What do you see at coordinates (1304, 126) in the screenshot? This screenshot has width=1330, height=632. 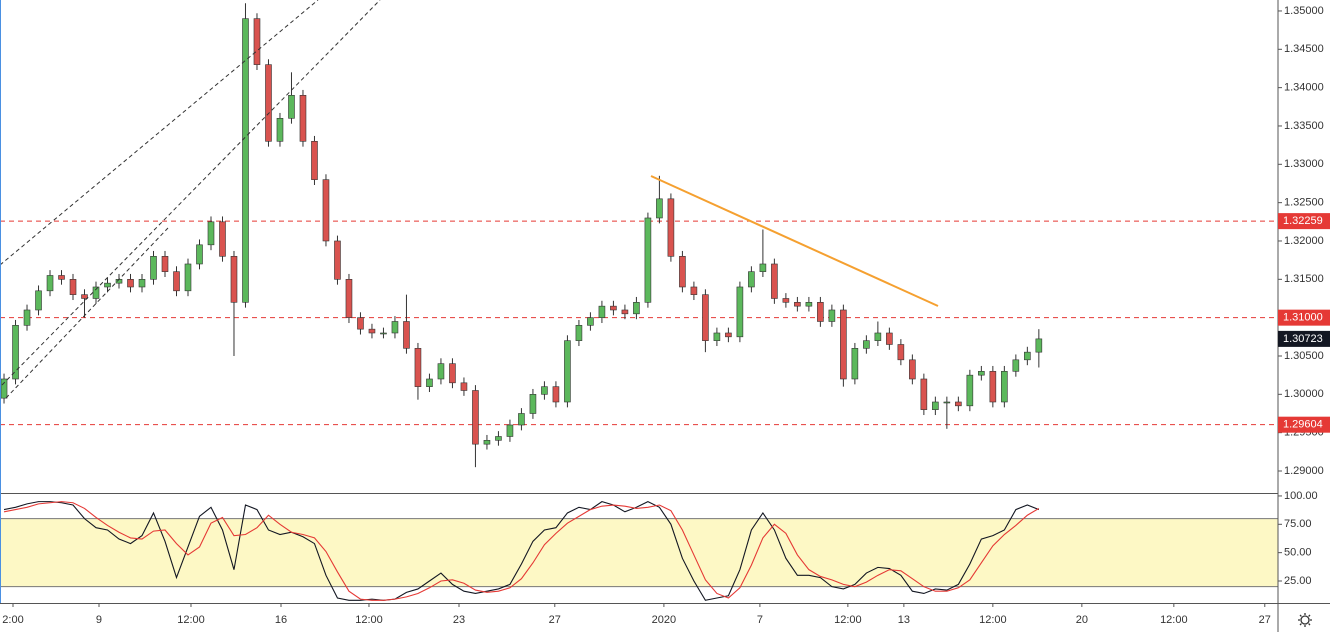 I see `y-tick-label: 1.33500` at bounding box center [1304, 126].